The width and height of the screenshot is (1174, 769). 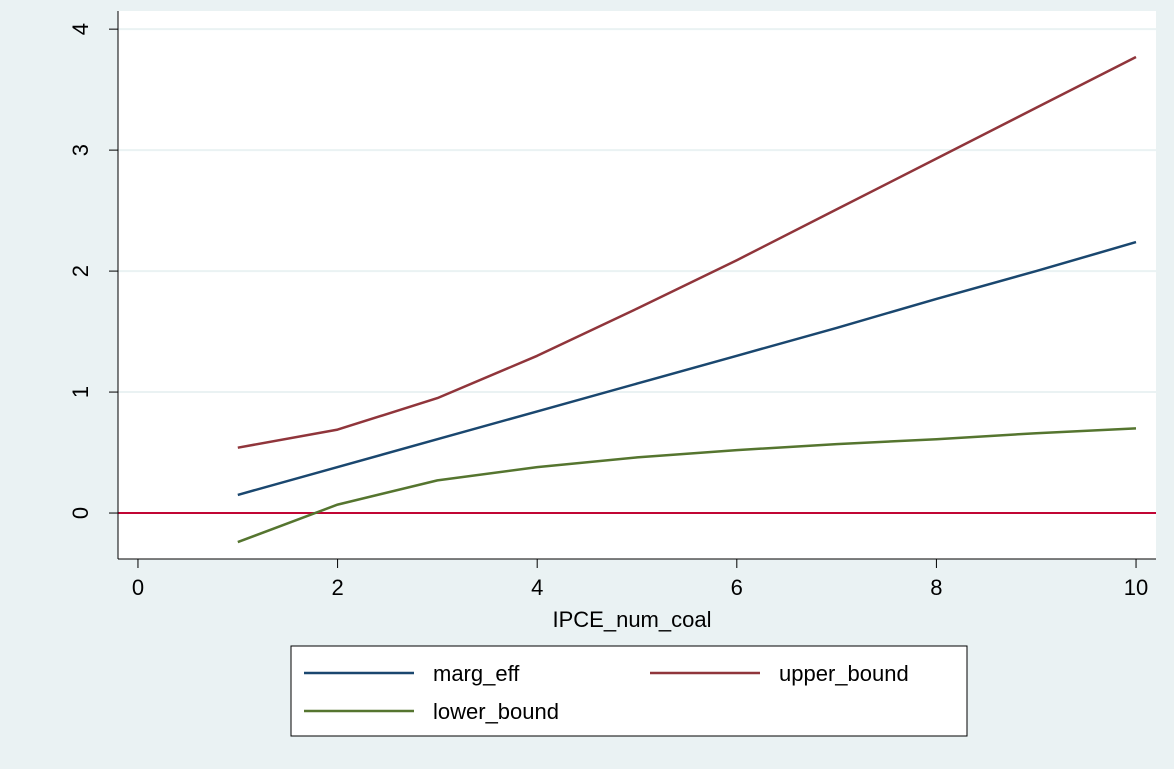 I want to click on y-tick-label-4: 4, so click(x=80, y=29).